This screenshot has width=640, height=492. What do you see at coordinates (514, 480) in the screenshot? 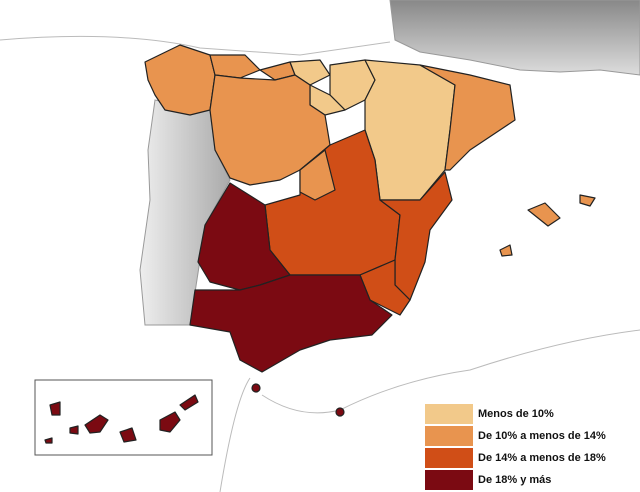
I see `legend-label: De 18% y más` at bounding box center [514, 480].